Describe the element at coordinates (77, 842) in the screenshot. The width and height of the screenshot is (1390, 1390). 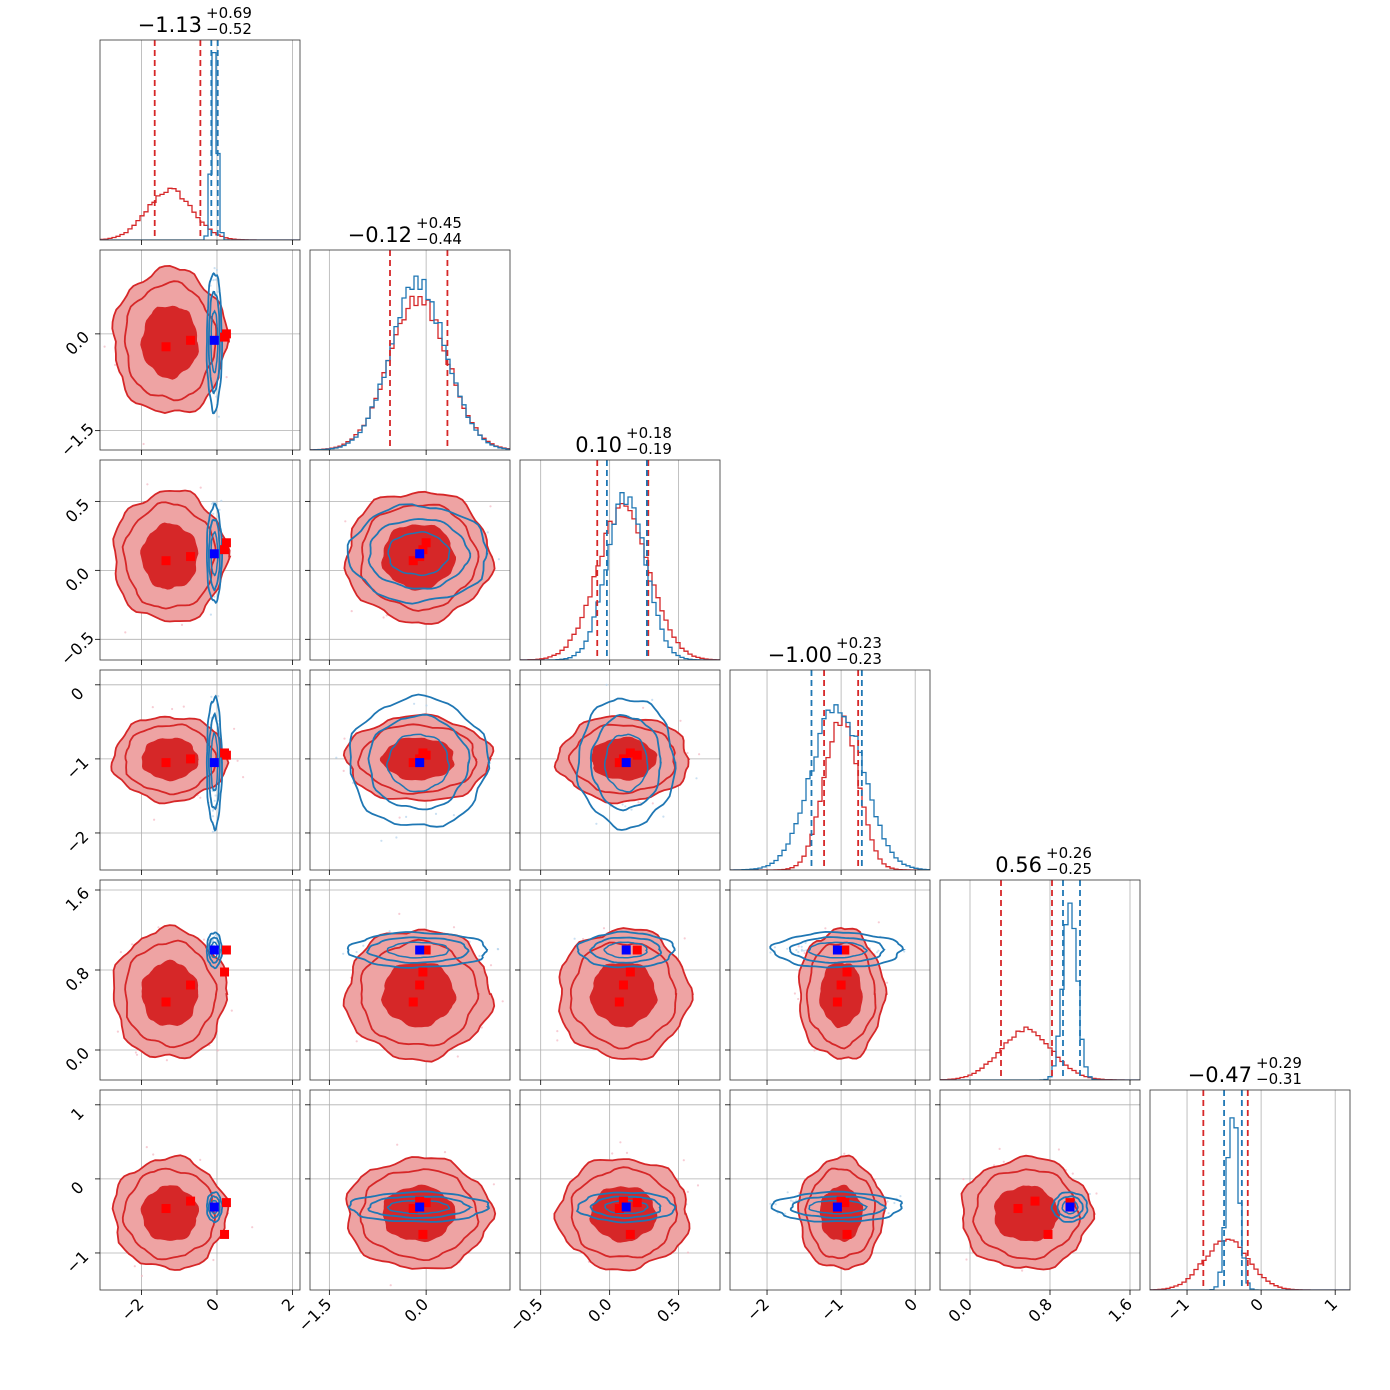
I see `y-tick-label: −2` at that location.